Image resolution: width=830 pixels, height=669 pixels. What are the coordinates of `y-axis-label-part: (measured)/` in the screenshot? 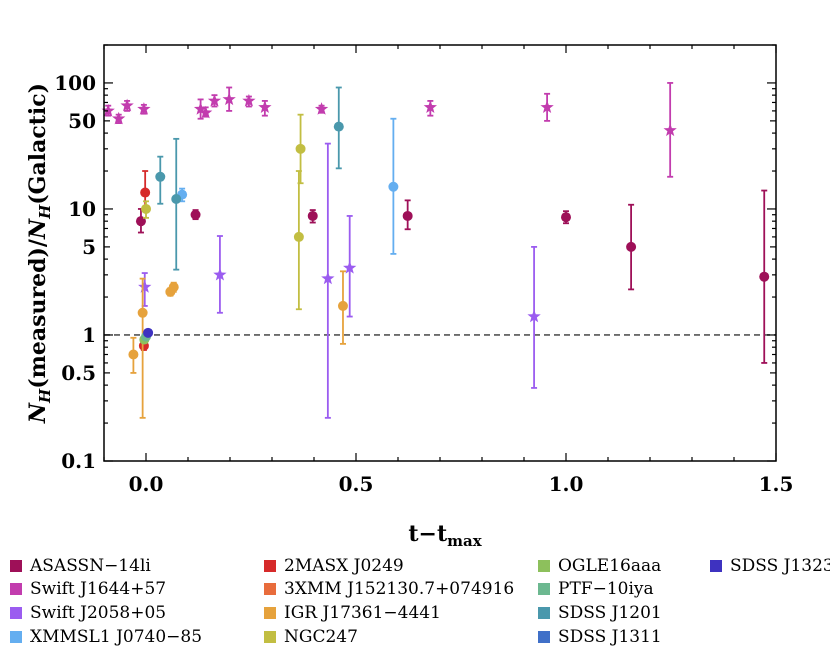 It's located at (38, 313).